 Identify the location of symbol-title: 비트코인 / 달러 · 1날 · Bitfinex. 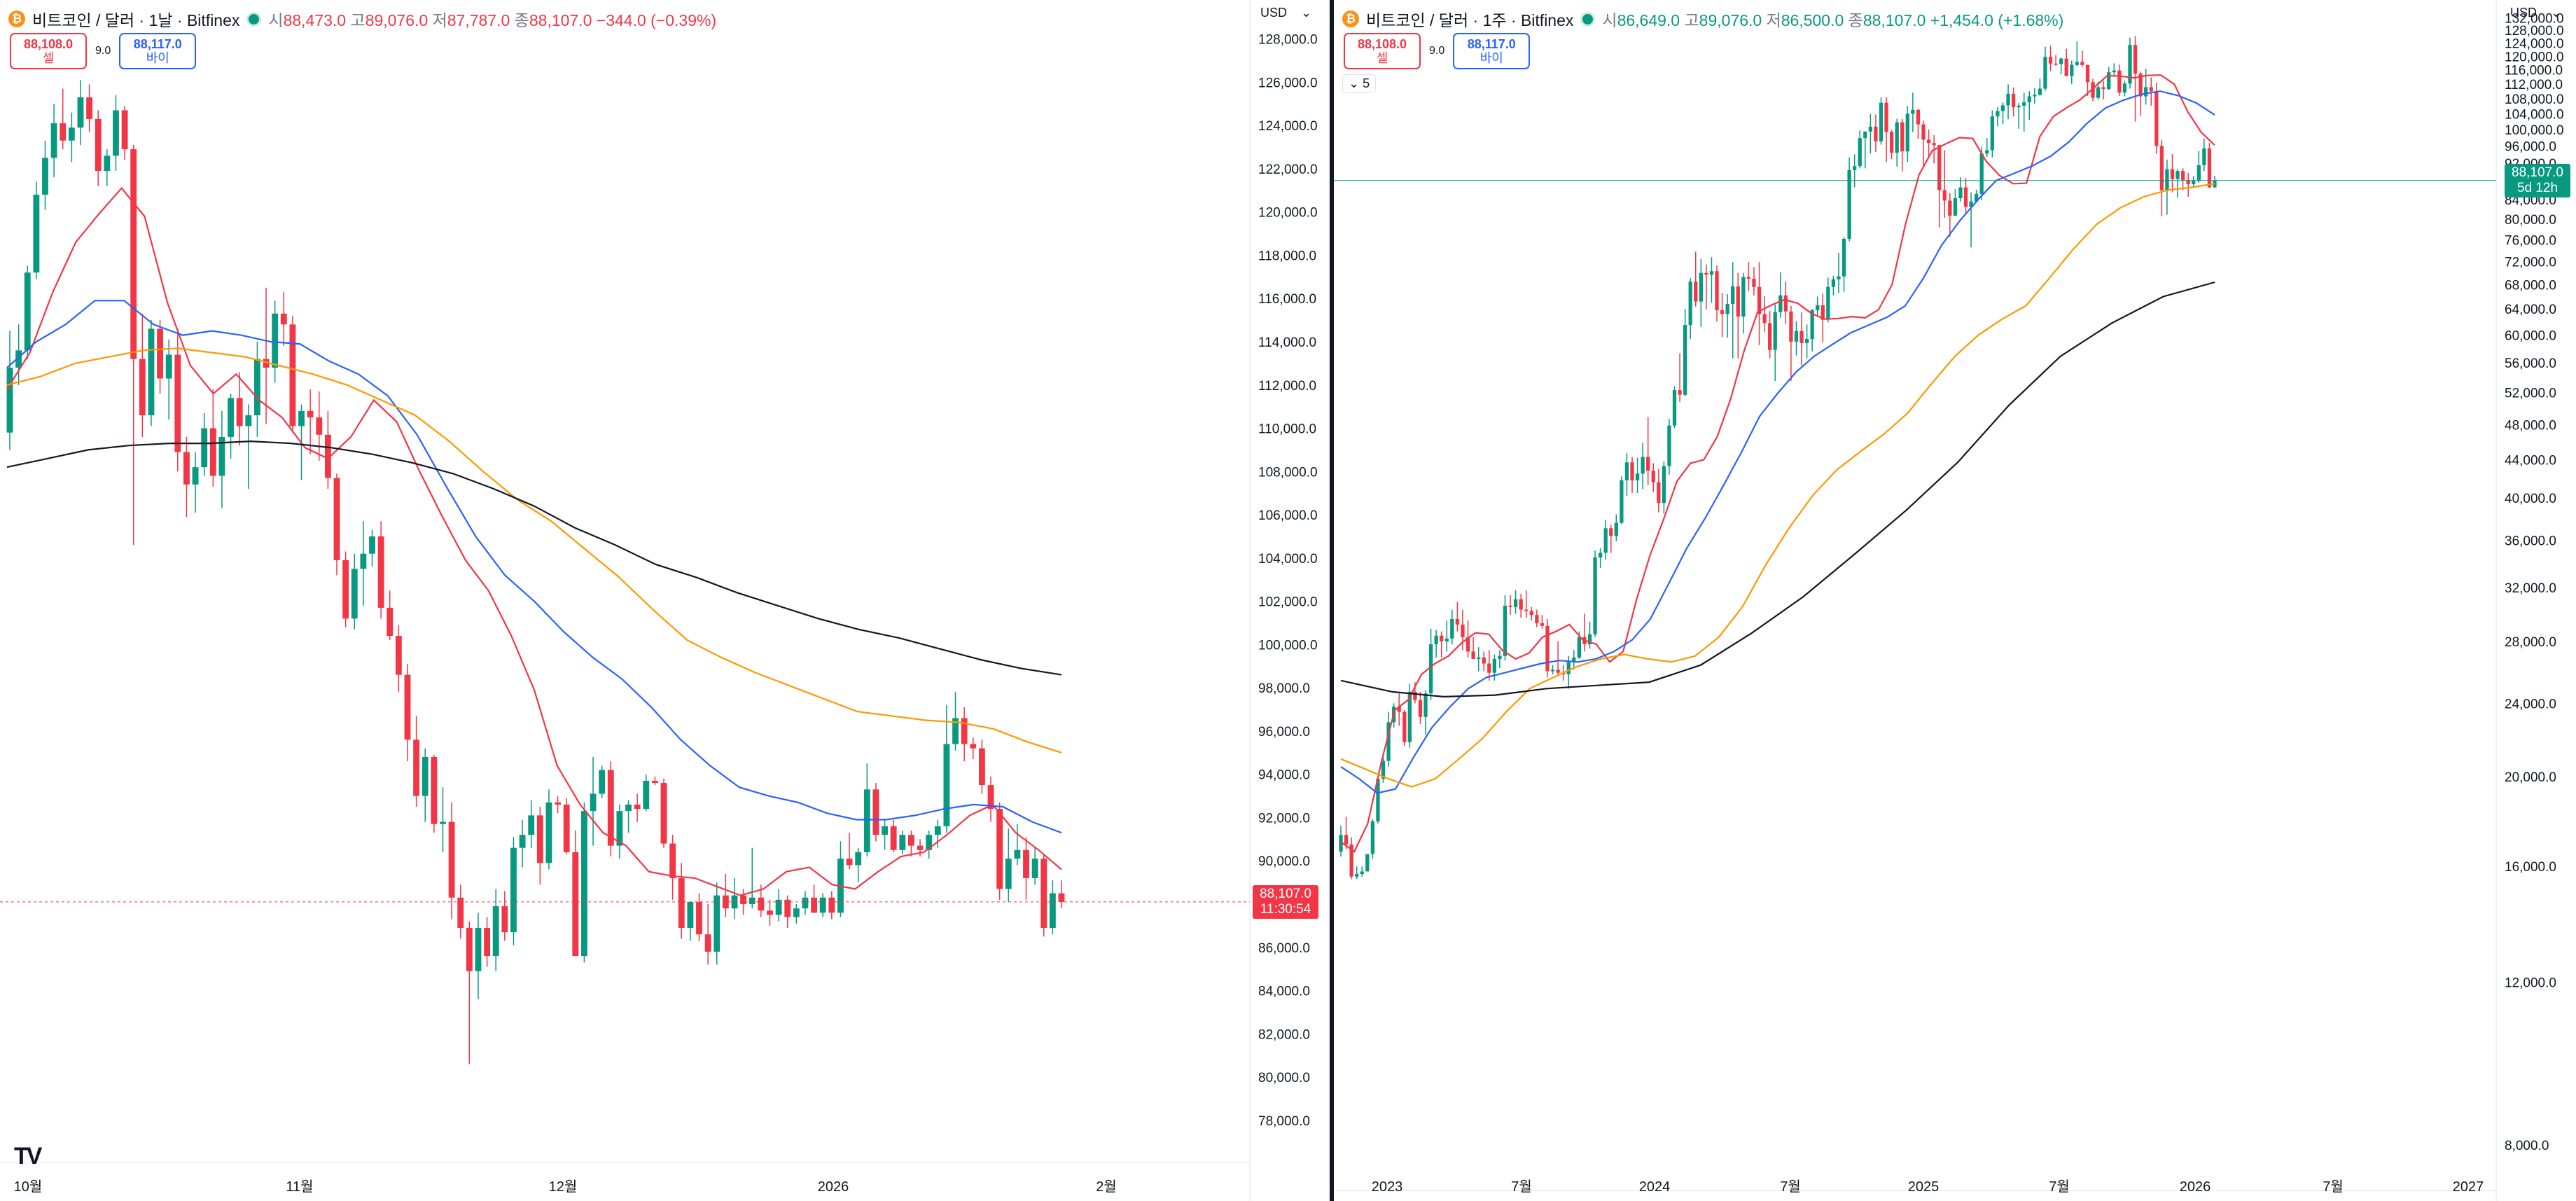
(136, 20).